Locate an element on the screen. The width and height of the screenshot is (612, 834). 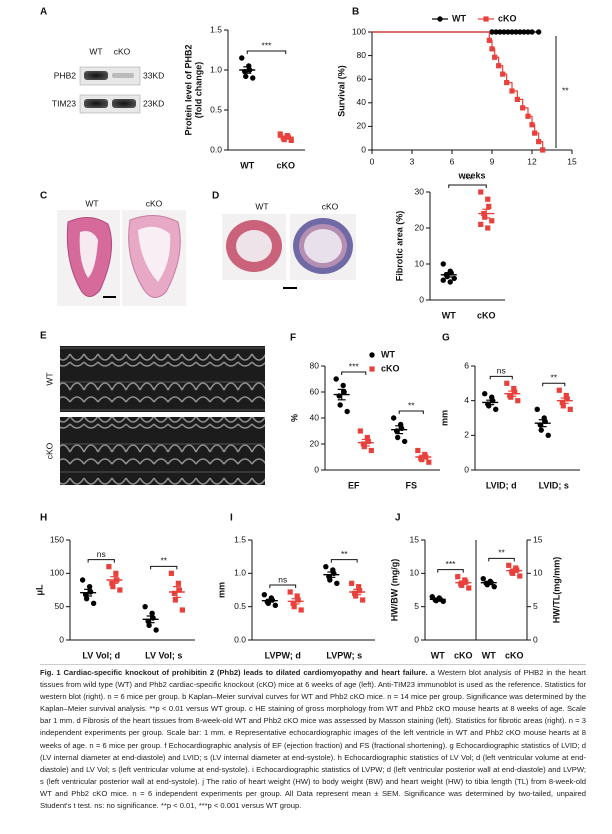
y2-tick-label: 15 is located at coordinates (538, 539).